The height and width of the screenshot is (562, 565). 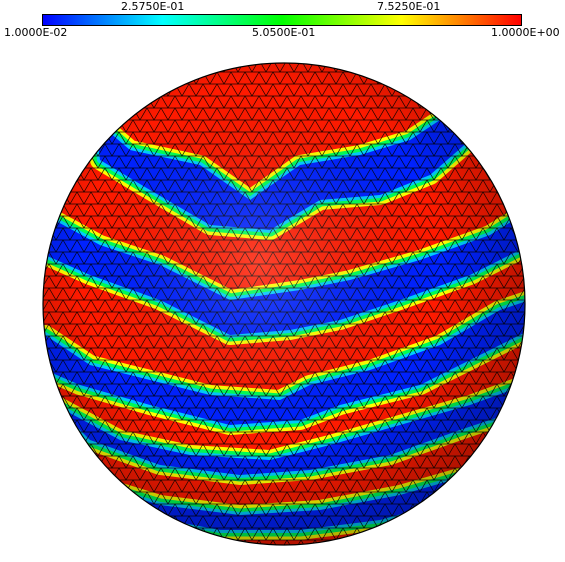 What do you see at coordinates (284, 32) in the screenshot?
I see `colorbar-mid-label: 5.0500E-01` at bounding box center [284, 32].